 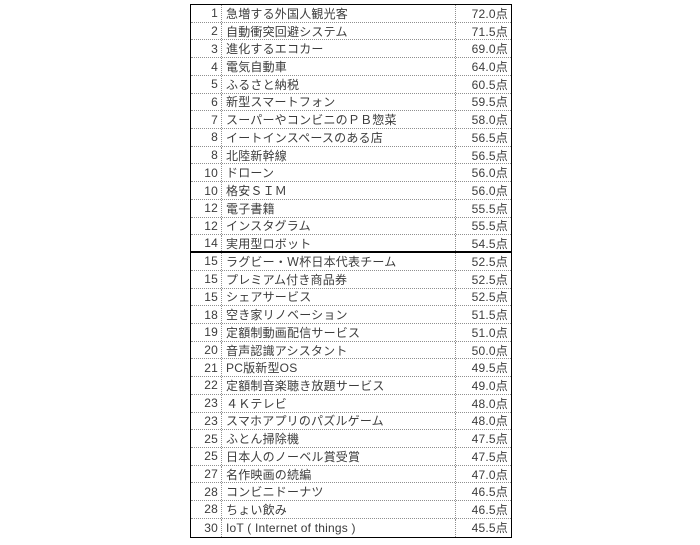 I want to click on table-row: 15 プレミアム付き商品券 52.5点, so click(x=351, y=279).